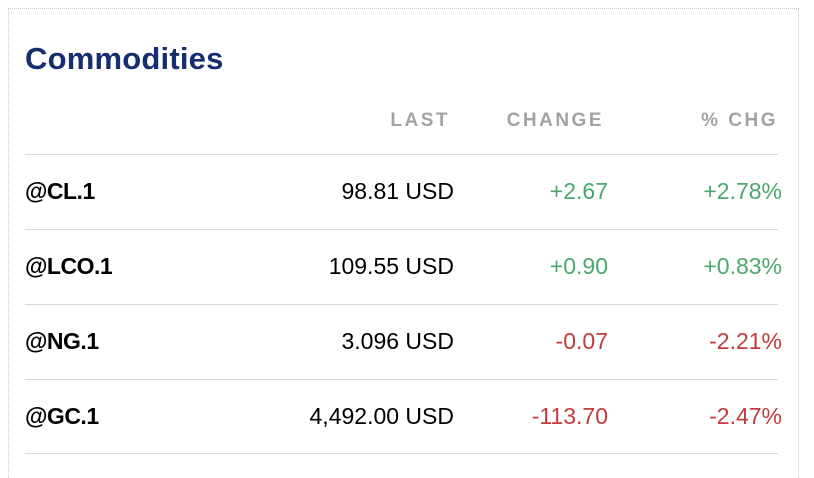 The image size is (814, 478). Describe the element at coordinates (62, 341) in the screenshot. I see `symbol-link: @NG.1` at that location.